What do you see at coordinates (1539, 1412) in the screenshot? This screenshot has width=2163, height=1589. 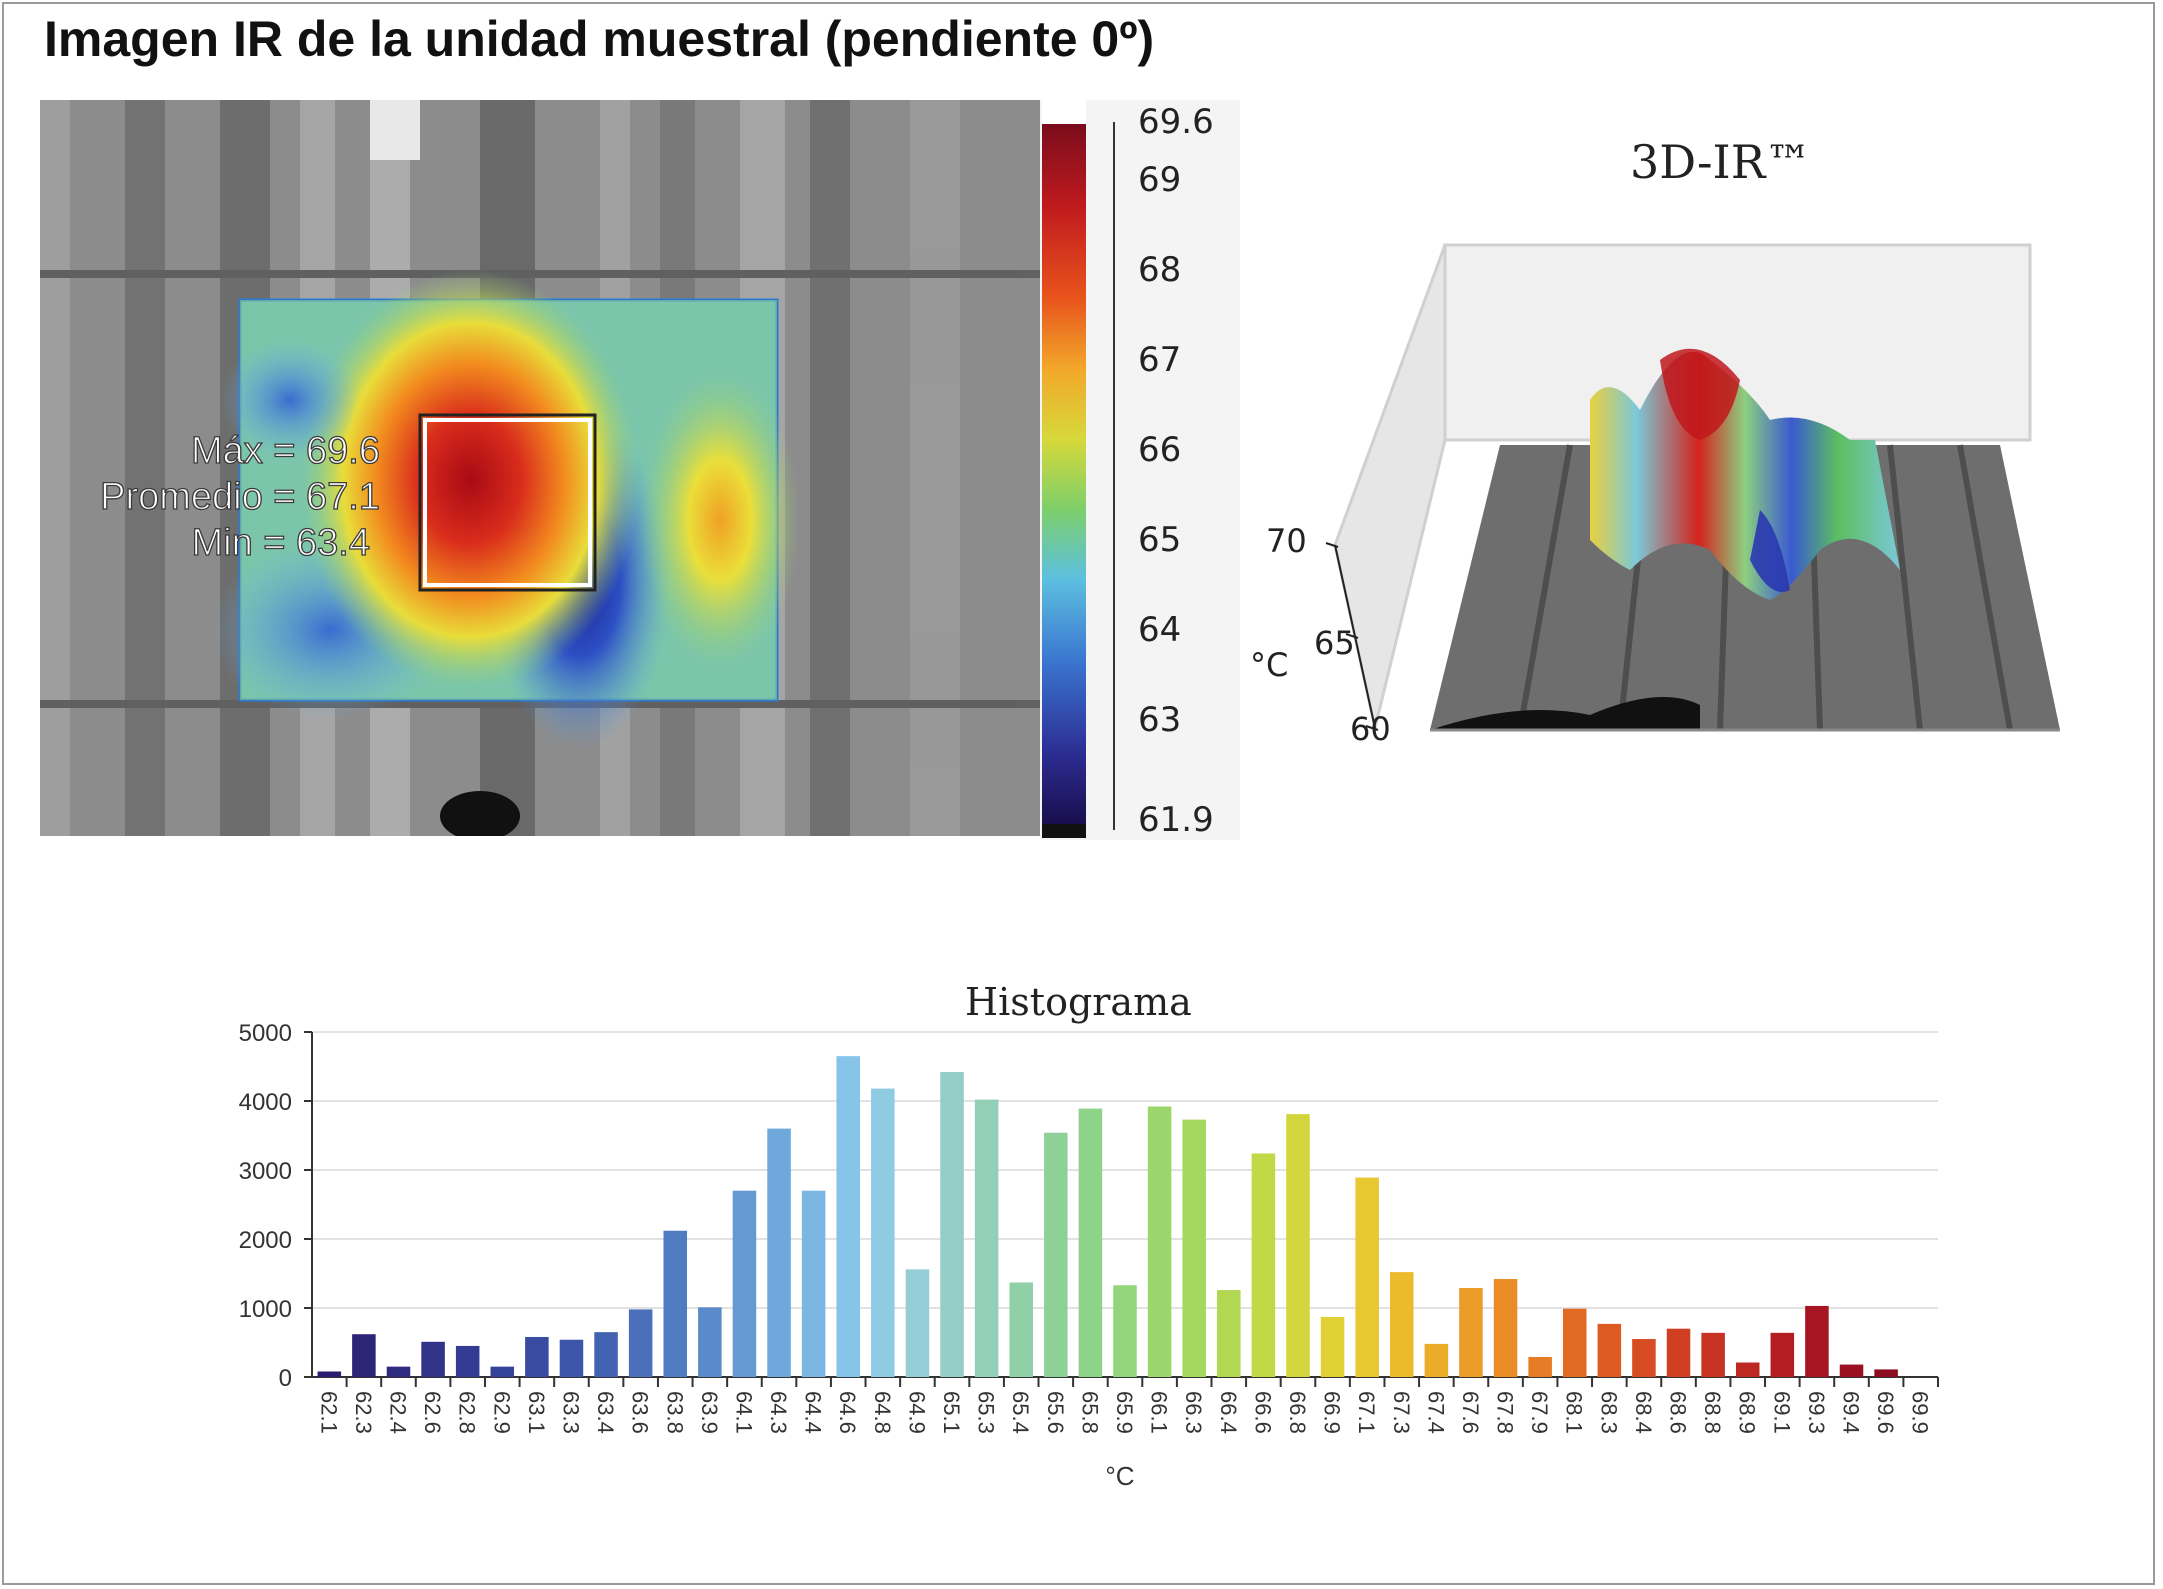 I see `histogram-x-tick-label: 67.9` at bounding box center [1539, 1412].